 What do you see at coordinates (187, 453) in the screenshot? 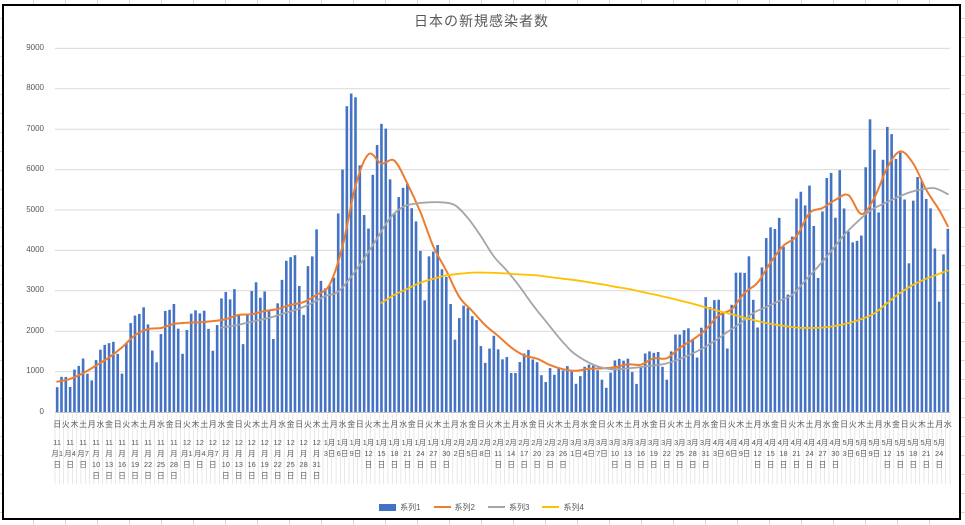
I see `x-date-label: 12 月1 日` at bounding box center [187, 453].